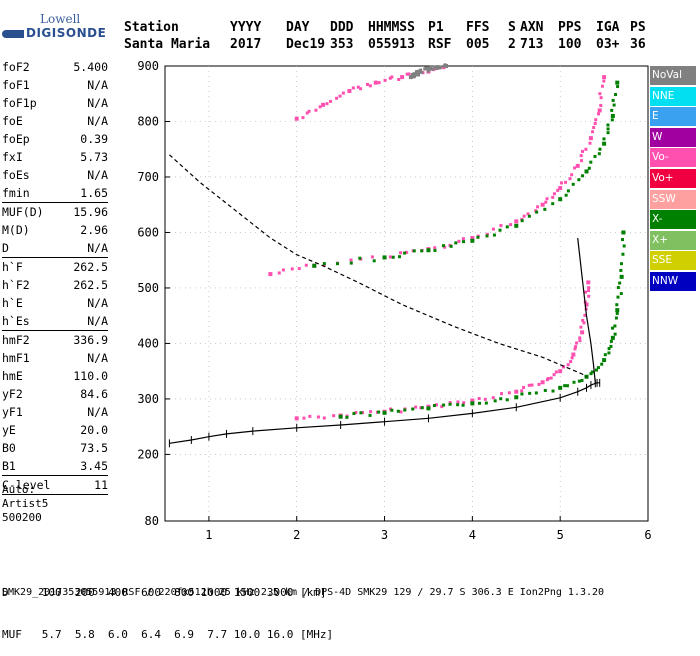 Image resolution: width=700 pixels, height=656 pixels. I want to click on trace-curve, so click(384, 413).